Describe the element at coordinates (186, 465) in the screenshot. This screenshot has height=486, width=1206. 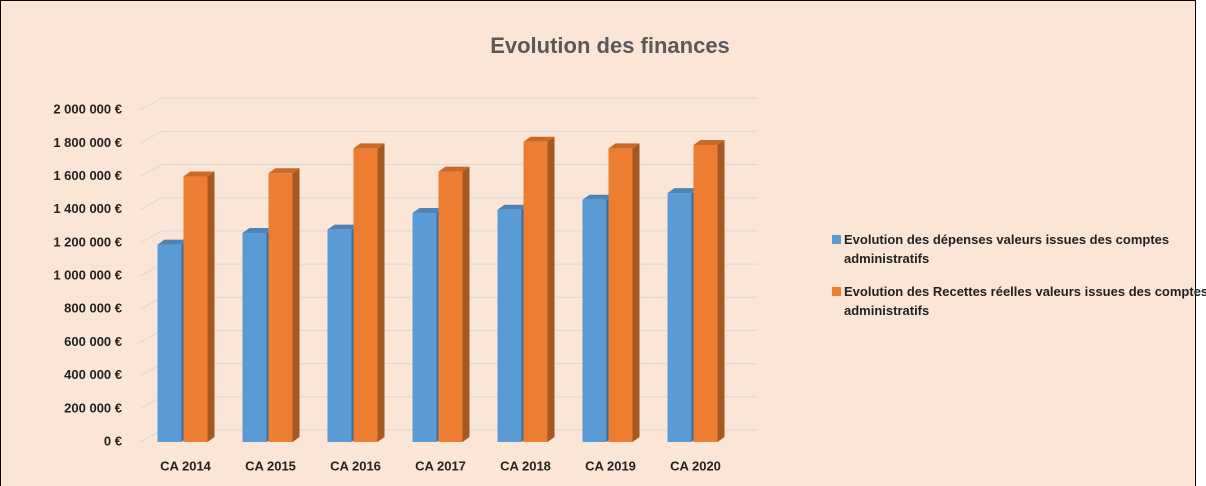
I see `x-tick-label: CA 2014` at that location.